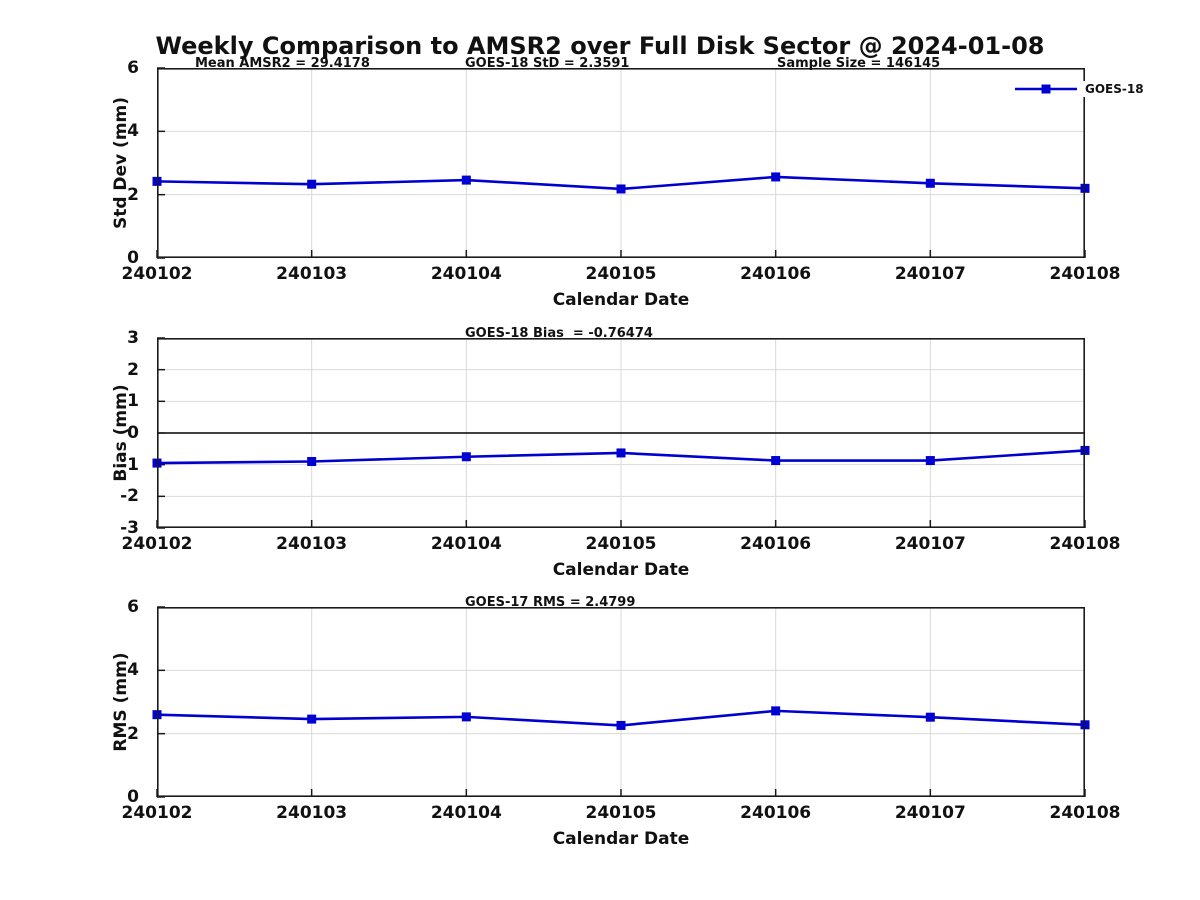 The height and width of the screenshot is (900, 1200). What do you see at coordinates (1114, 89) in the screenshot?
I see `legend-label: GOES-18` at bounding box center [1114, 89].